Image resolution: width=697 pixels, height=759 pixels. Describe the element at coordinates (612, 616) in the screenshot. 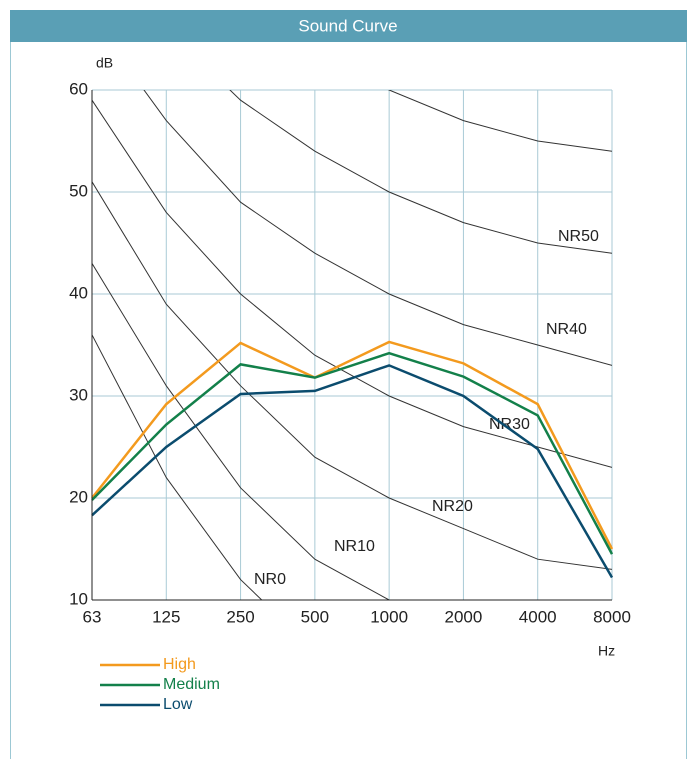

I see `x-tick-label: 8000` at that location.